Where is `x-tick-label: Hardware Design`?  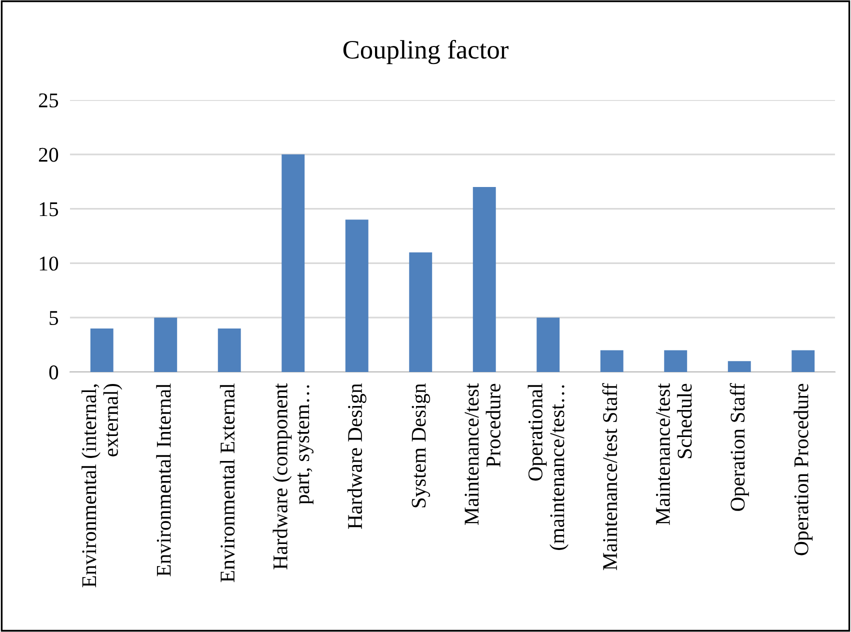
x-tick-label: Hardware Design is located at coordinates (356, 456).